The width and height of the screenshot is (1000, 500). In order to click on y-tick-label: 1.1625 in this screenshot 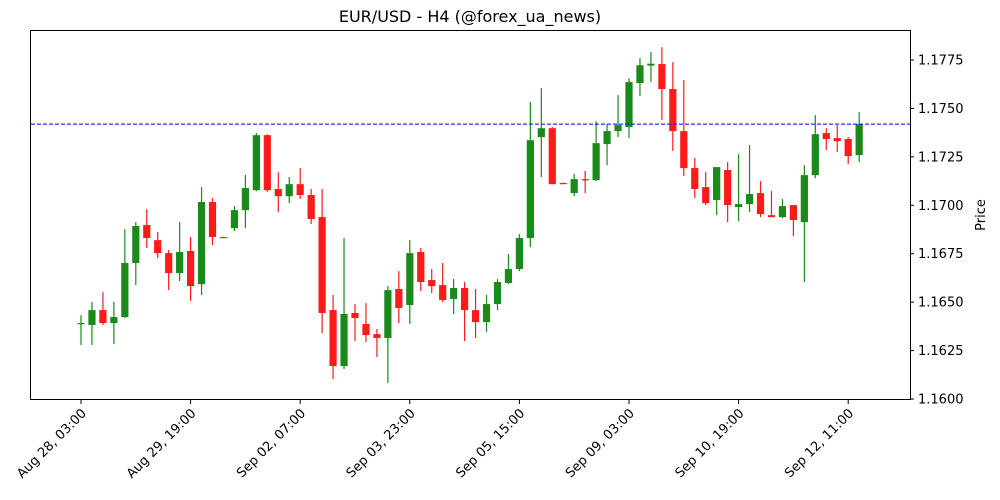, I will do `click(941, 351)`.